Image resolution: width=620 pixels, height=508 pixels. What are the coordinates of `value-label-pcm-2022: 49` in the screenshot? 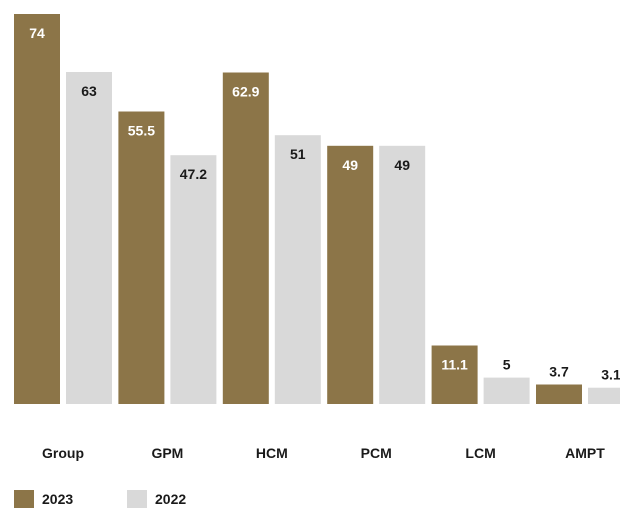 It's located at (402, 165).